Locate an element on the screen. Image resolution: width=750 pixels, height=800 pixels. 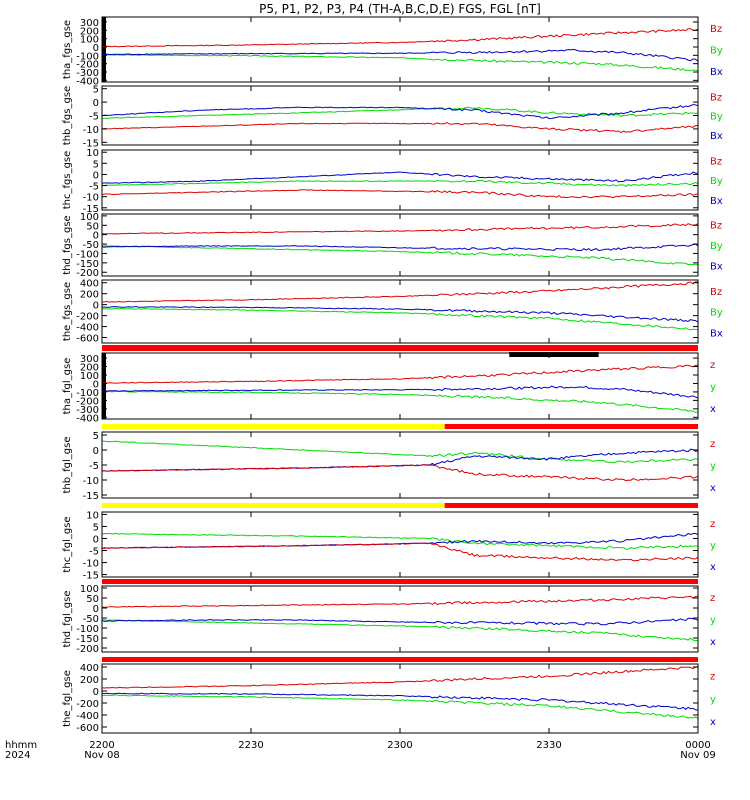
x-label-hhmm: hhmm is located at coordinates (21, 745).